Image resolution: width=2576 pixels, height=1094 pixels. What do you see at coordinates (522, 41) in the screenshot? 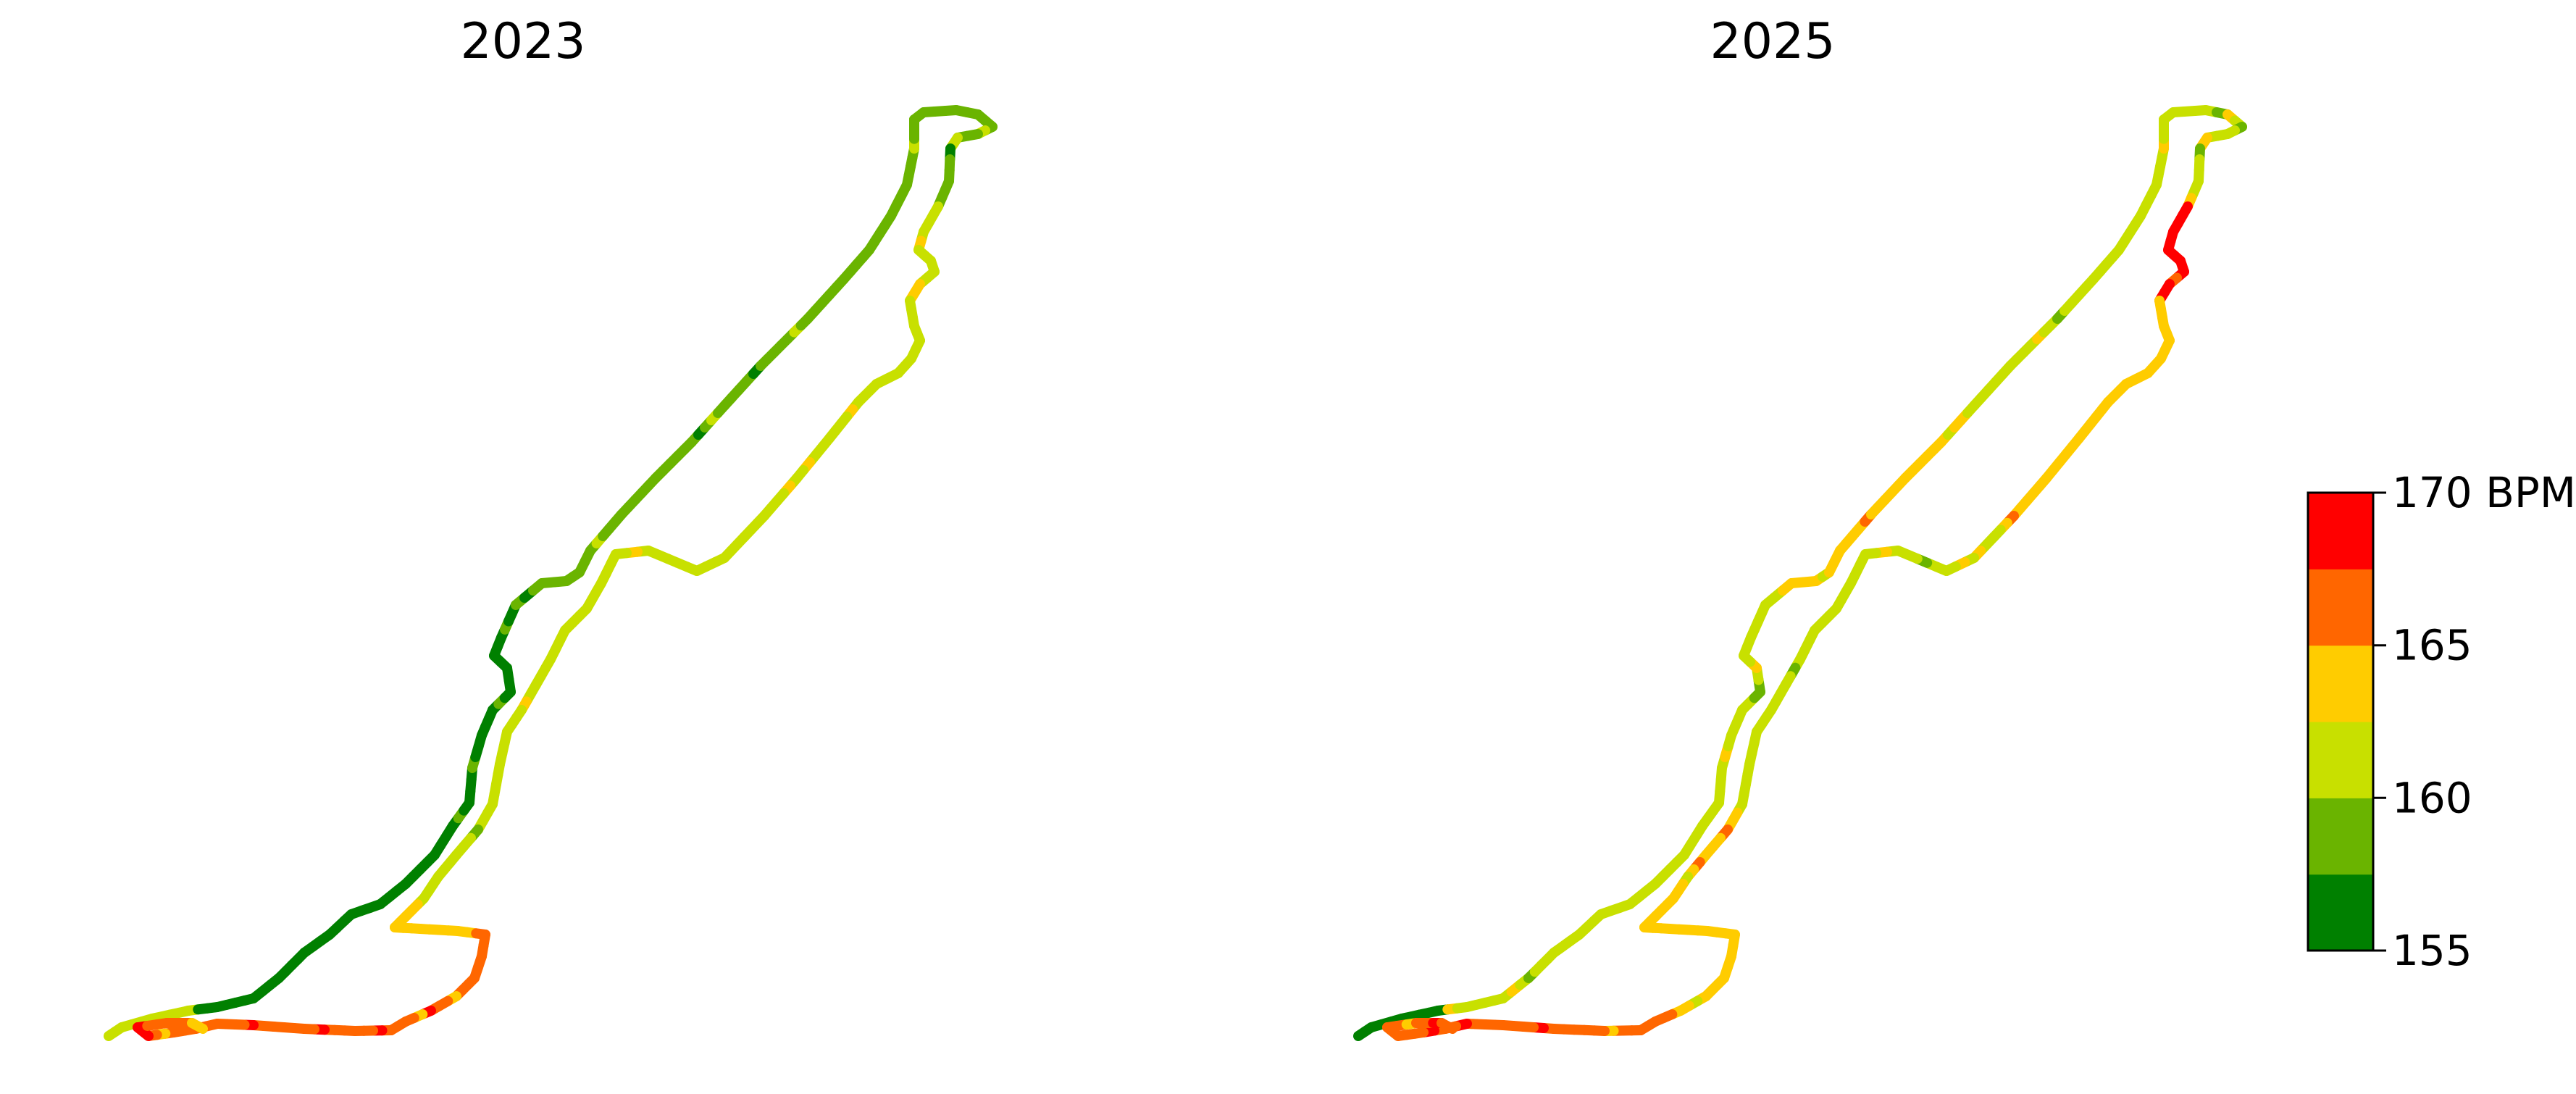
I see `panel-title-2023: 2023` at bounding box center [522, 41].